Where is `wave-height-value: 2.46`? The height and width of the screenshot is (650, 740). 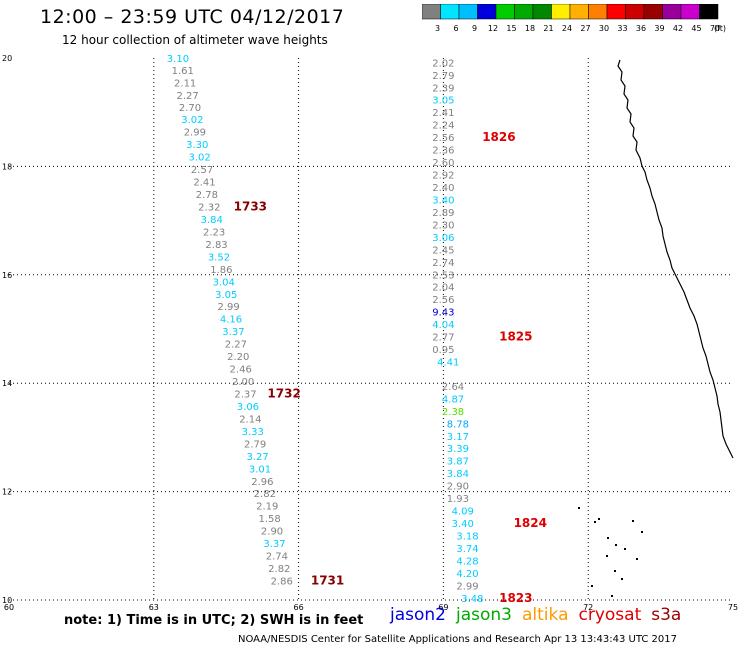
wave-height-value: 2.46 is located at coordinates (241, 370).